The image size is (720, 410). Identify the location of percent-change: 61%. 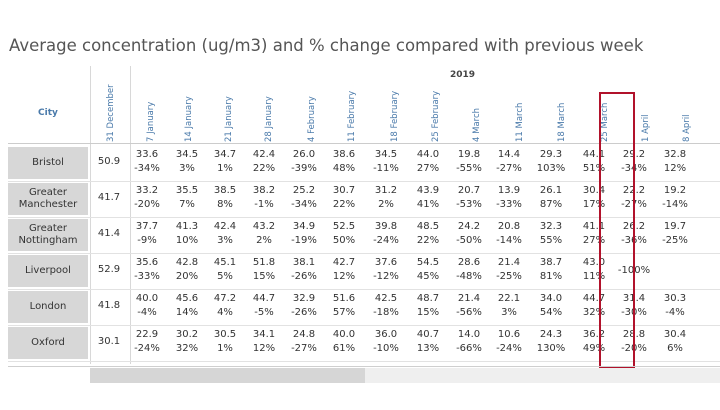
(344, 348).